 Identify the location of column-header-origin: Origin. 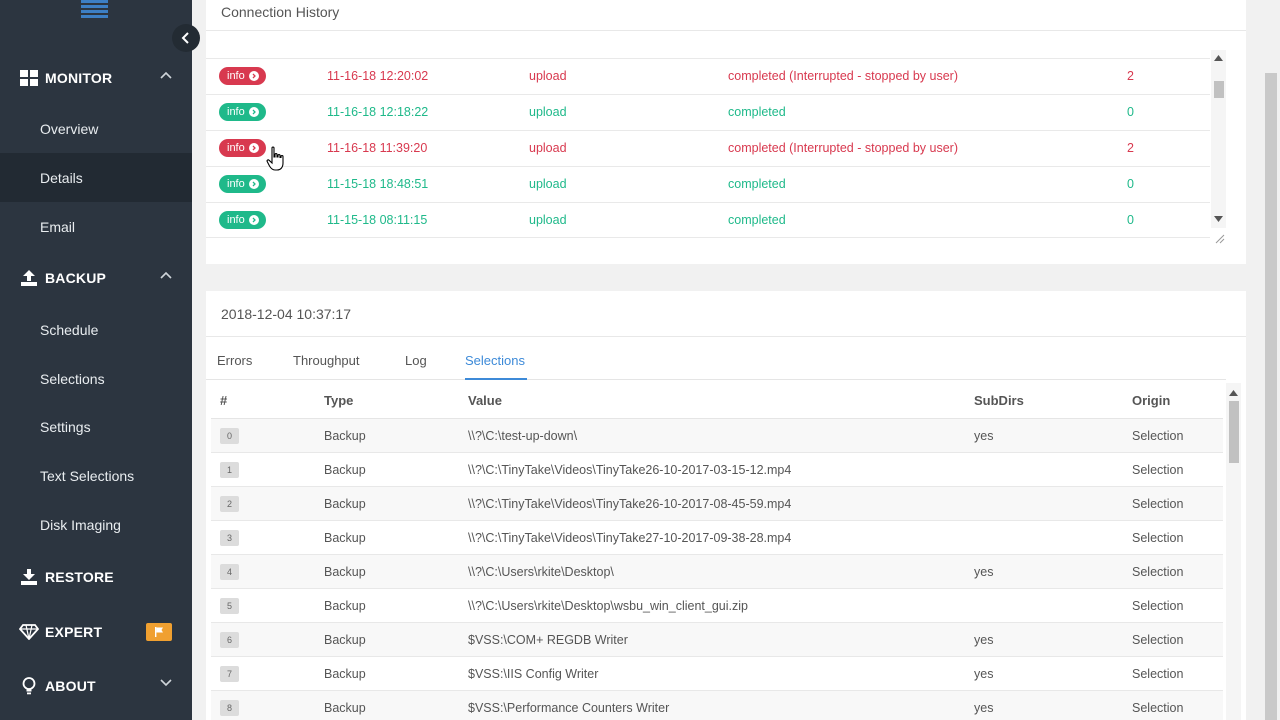
(1151, 400).